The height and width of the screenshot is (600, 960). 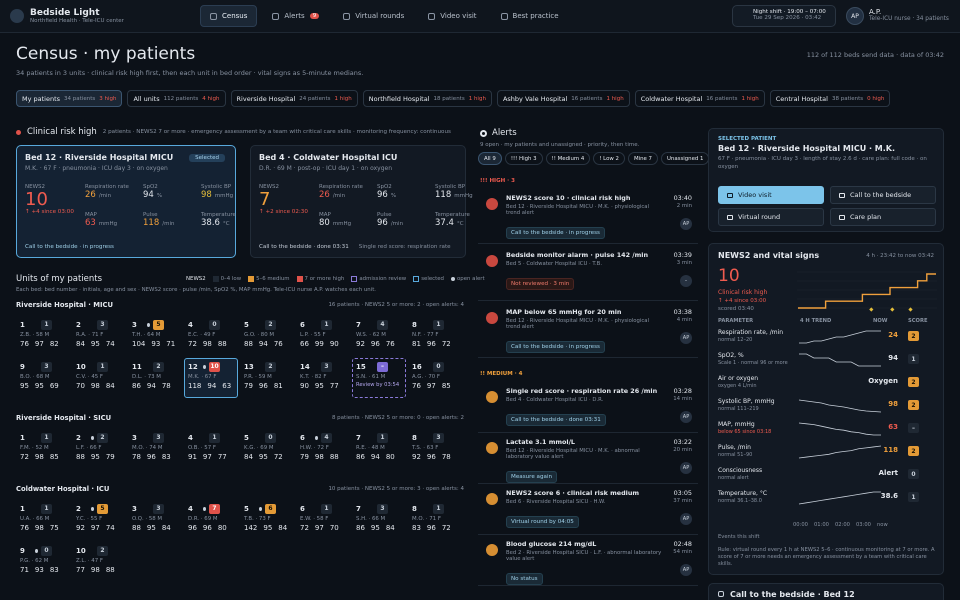 What do you see at coordinates (211, 449) in the screenshot?
I see `bed-cell: 4 1 O.B. · 57 F 91 97 77` at bounding box center [211, 449].